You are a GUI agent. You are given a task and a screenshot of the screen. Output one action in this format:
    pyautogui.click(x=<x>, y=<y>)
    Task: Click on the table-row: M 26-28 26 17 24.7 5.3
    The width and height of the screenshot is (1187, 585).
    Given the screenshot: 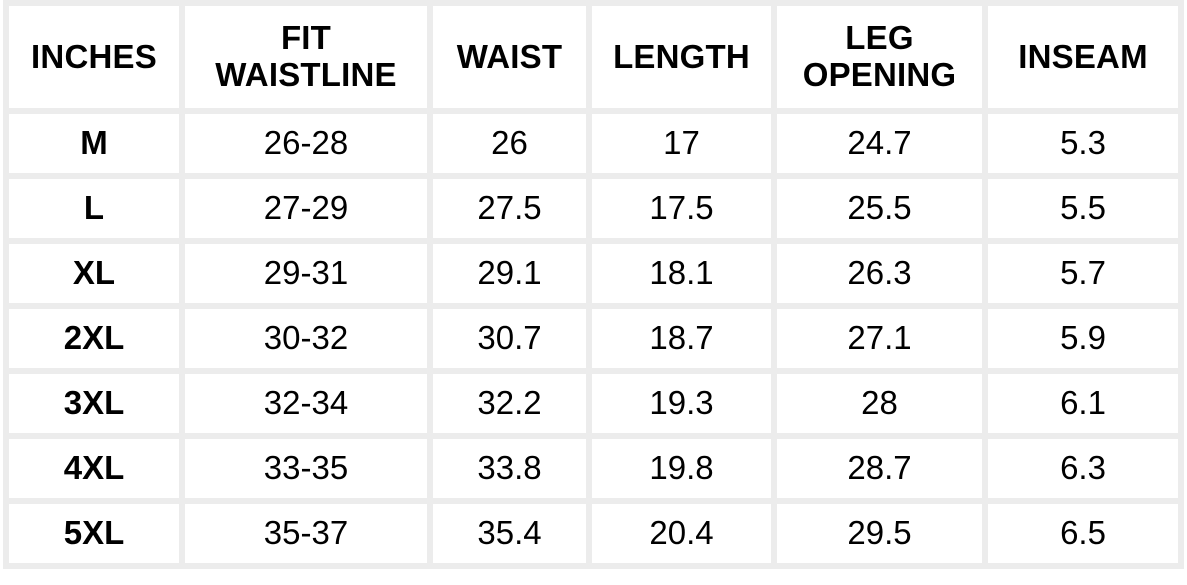 What is the action you would take?
    pyautogui.click(x=593, y=146)
    